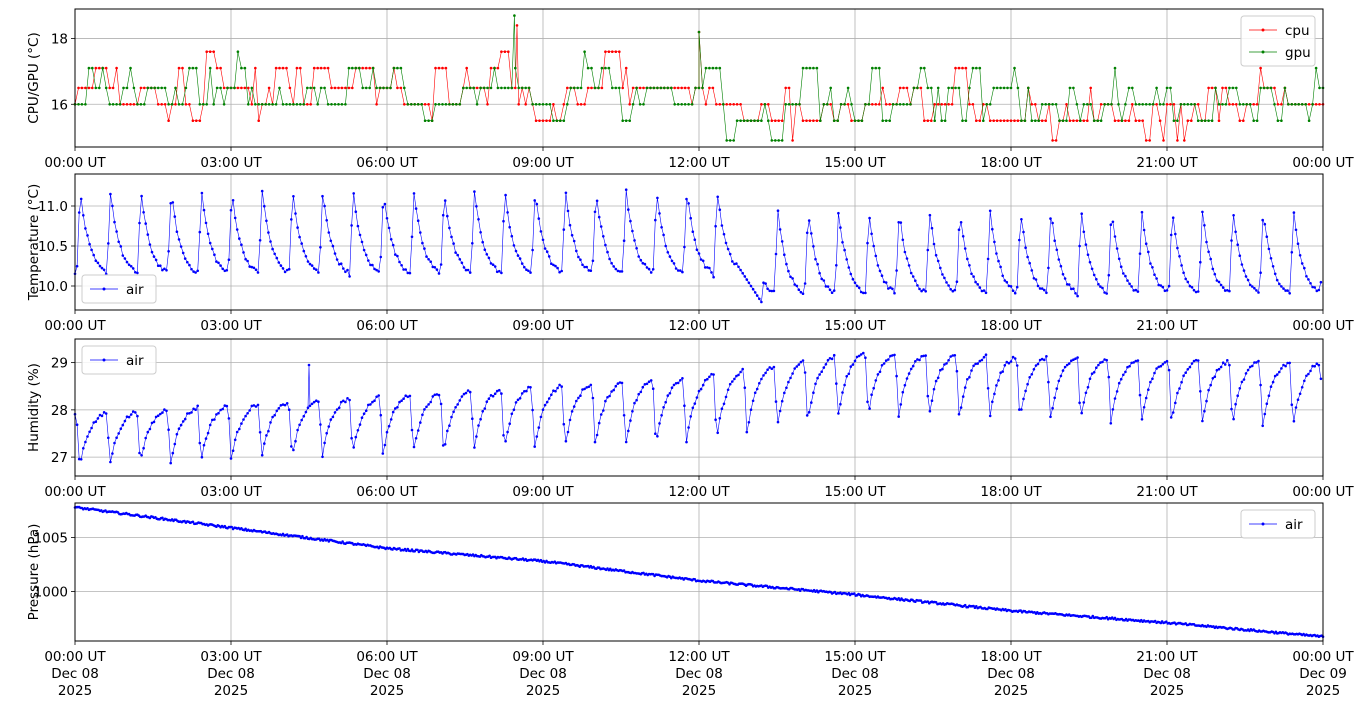 This screenshot has height=711, width=1364. I want to click on x-tick-year: 2025, so click(1323, 691).